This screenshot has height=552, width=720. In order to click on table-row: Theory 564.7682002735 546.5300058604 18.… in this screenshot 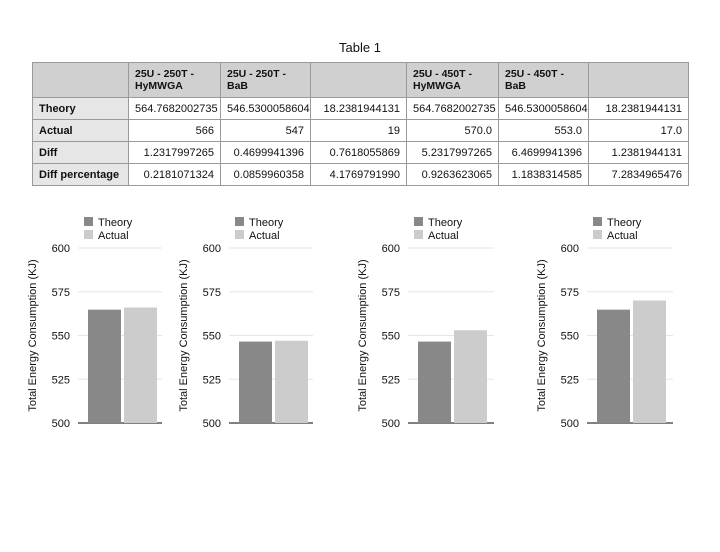, I will do `click(360, 108)`.